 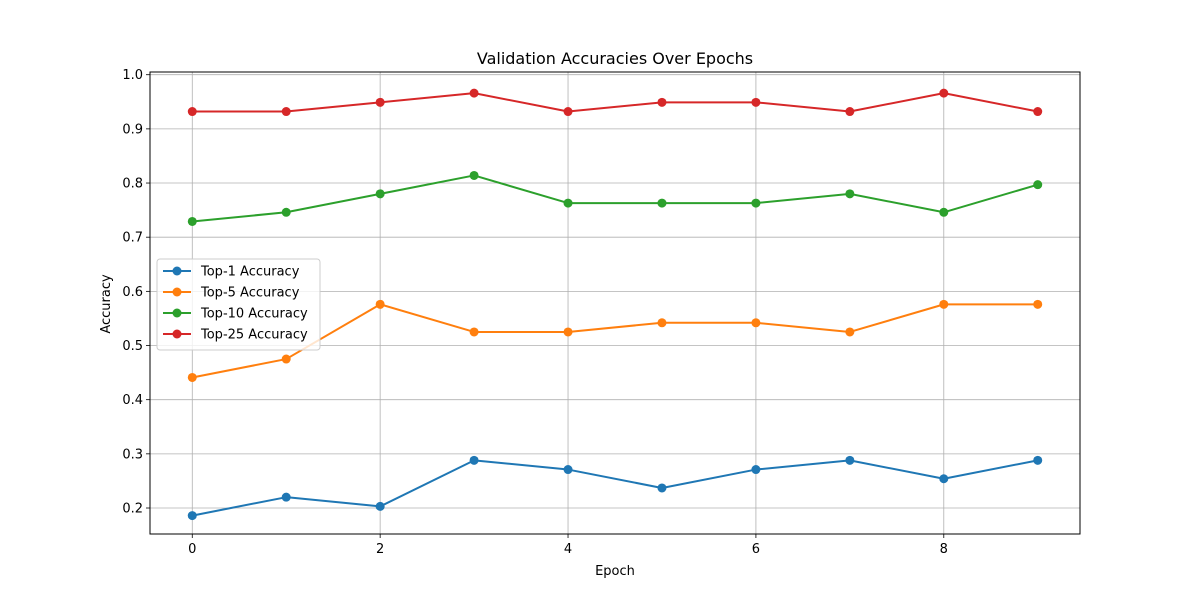 I want to click on y-axis-label: Accuracy, so click(x=106, y=304).